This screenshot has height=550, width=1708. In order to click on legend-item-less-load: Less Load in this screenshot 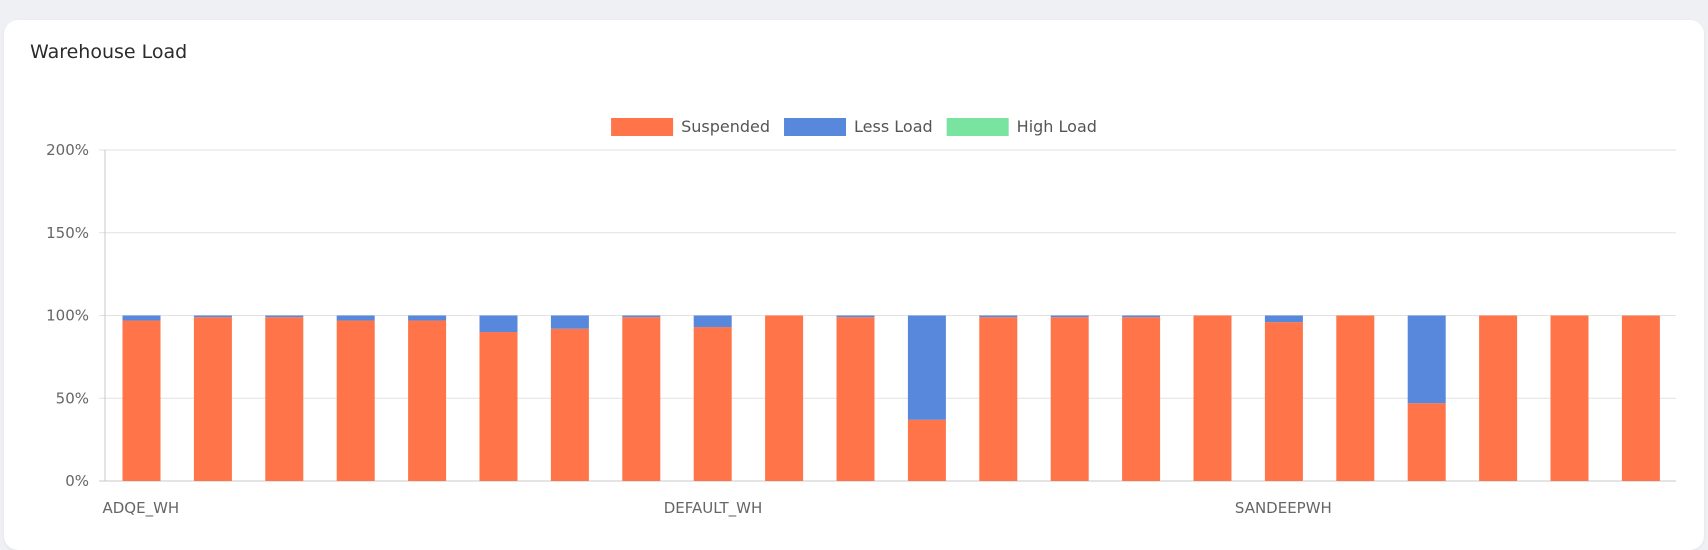, I will do `click(858, 126)`.